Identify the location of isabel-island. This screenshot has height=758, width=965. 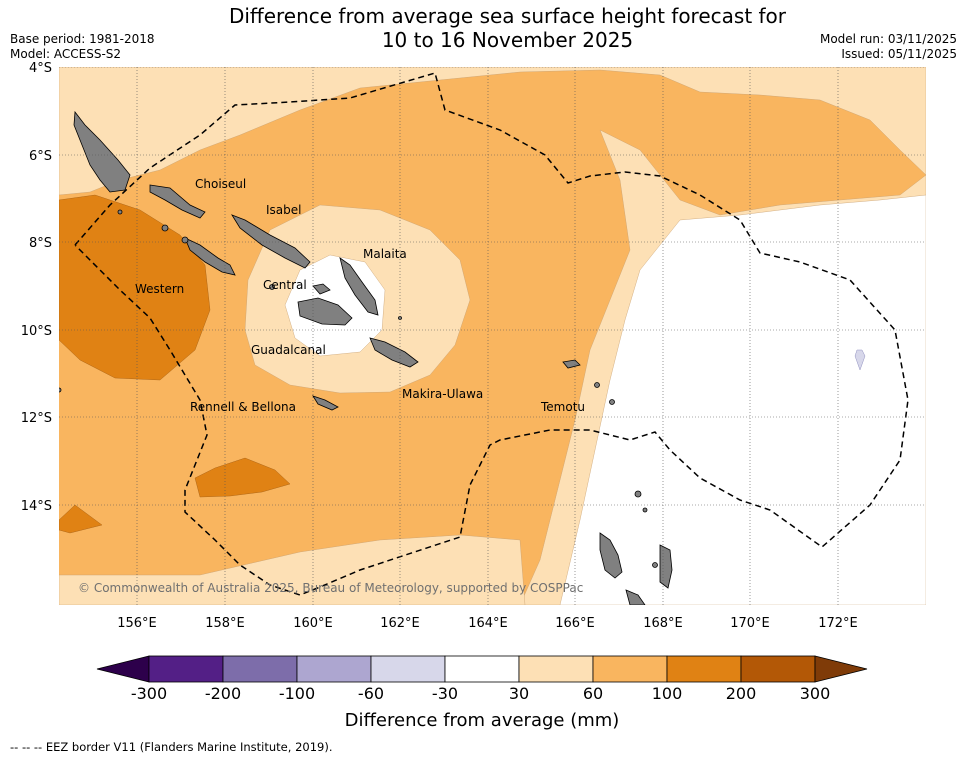
(271, 241).